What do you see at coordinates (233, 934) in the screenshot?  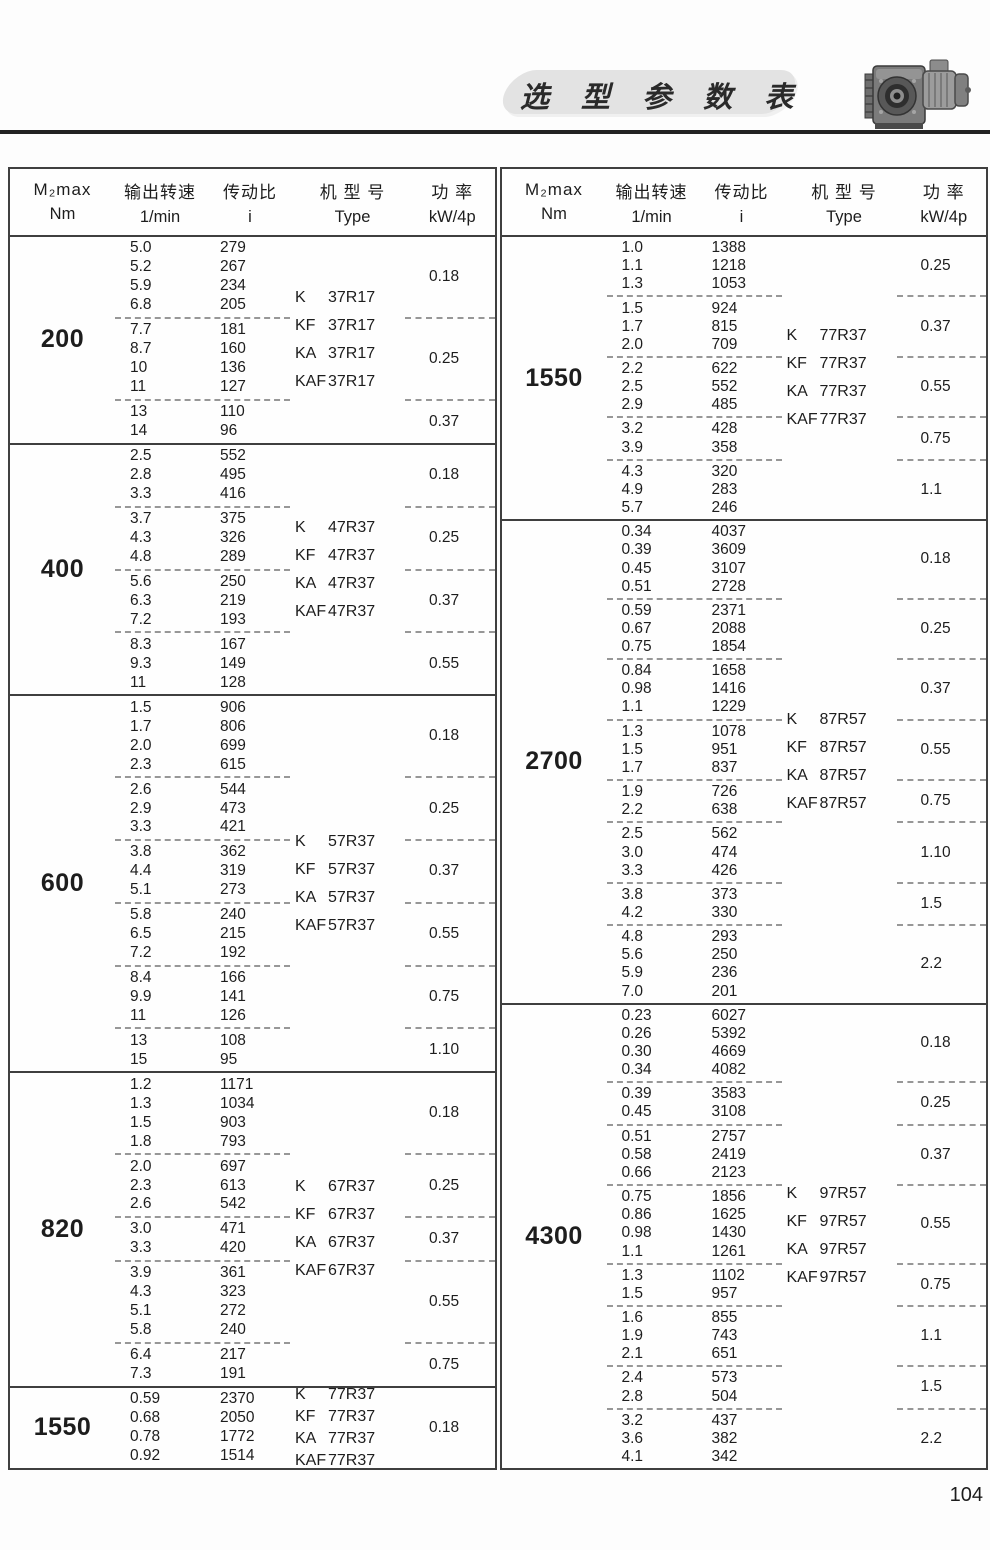 I see `ratio-value: 215` at bounding box center [233, 934].